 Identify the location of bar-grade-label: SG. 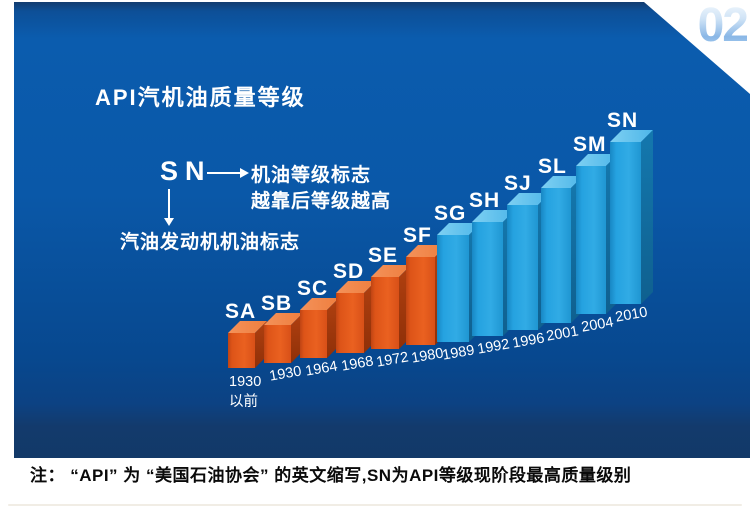
(450, 213).